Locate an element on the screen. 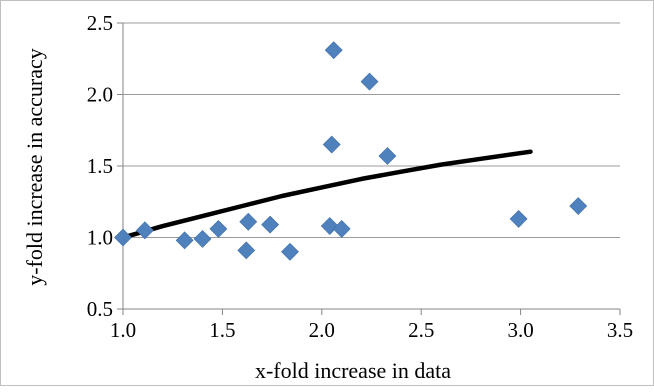  x-tick-labels: 1.0 1.5 2.0 2.5 3.0 3.5 is located at coordinates (371, 330).